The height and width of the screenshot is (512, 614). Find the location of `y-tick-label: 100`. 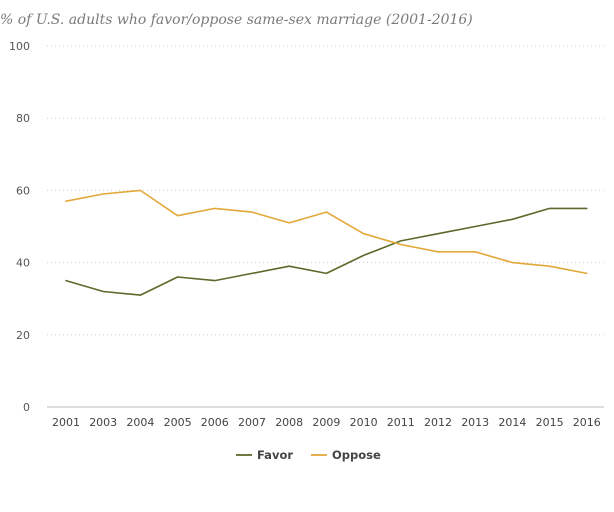

y-tick-label: 100 is located at coordinates (19, 46).